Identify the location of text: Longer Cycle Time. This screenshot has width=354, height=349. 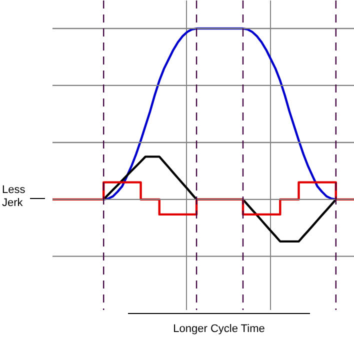
(219, 325).